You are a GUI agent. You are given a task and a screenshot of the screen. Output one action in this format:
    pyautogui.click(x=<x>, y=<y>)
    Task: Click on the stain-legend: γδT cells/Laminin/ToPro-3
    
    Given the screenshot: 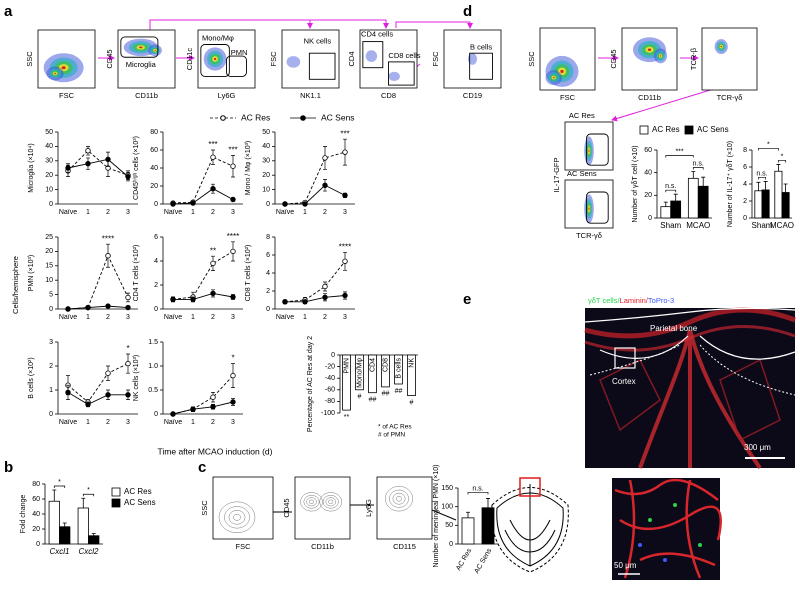 What is the action you would take?
    pyautogui.click(x=631, y=300)
    